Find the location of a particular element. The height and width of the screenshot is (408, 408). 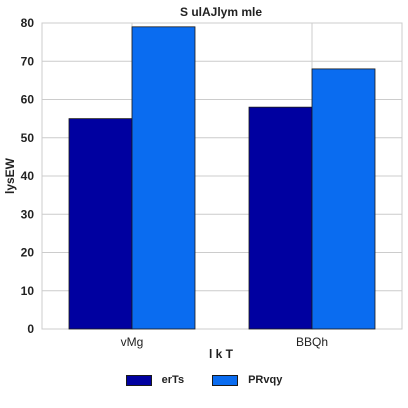

bar-PRvqy-vMg is located at coordinates (163, 178).